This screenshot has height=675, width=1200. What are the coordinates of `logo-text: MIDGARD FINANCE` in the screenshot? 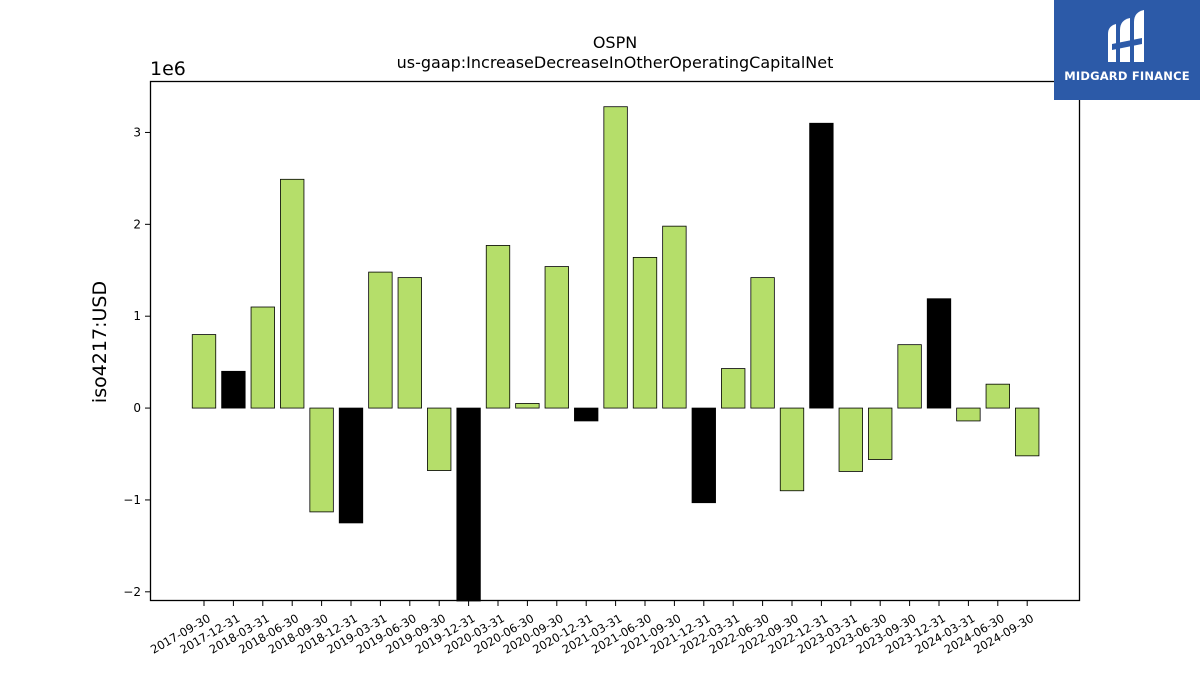 It's located at (1127, 76).